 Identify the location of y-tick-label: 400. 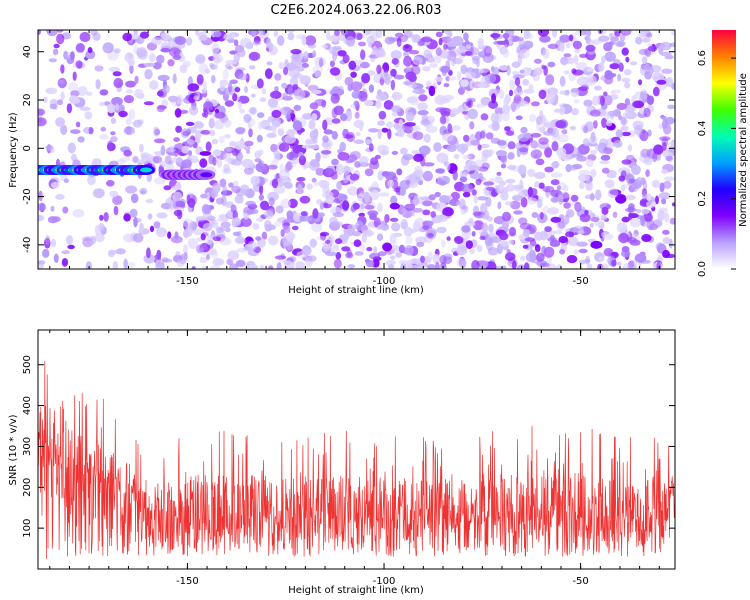
(27, 405).